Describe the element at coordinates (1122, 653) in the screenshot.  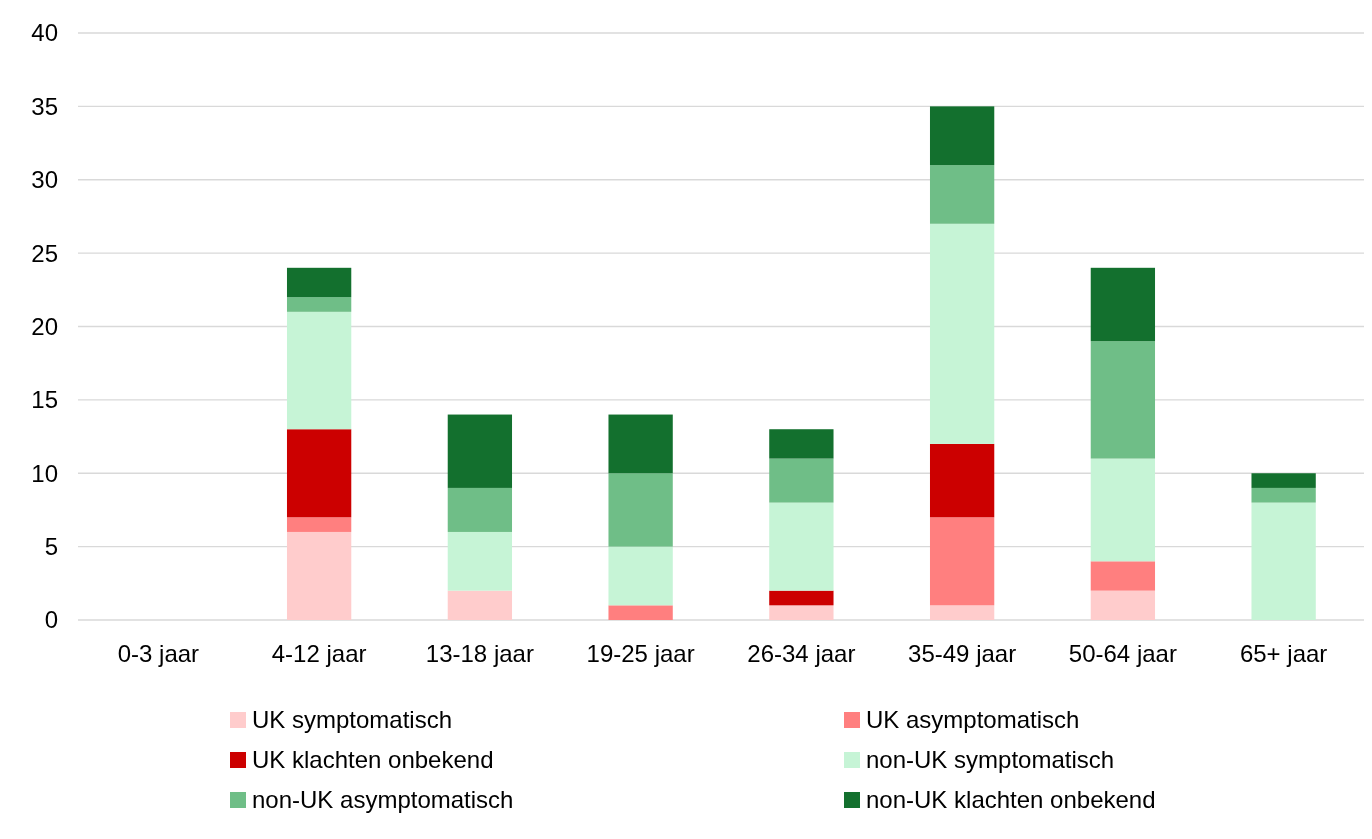
I see `x-tick-label: 50-64 jaar` at that location.